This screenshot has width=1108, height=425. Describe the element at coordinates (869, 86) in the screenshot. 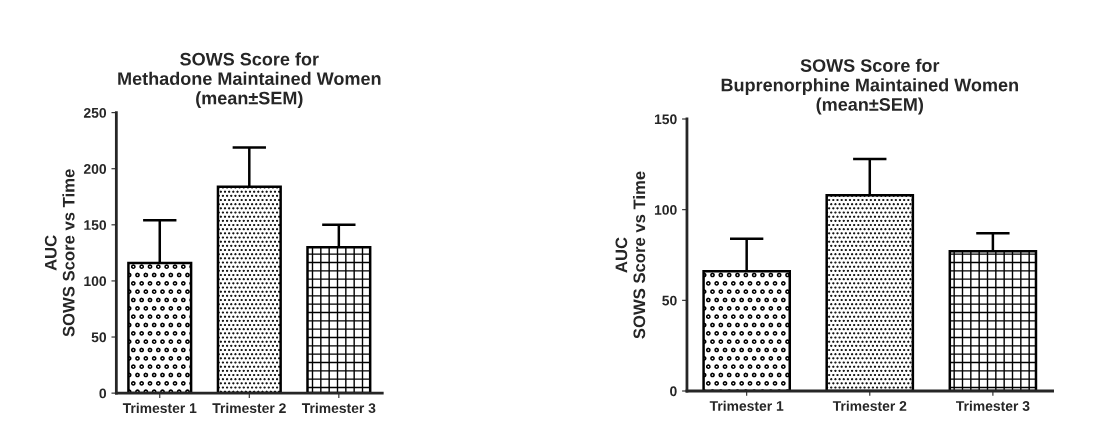

I see `chart-title: SOWS Score for Buprenorphine Maintained Women (mean±SEM)` at that location.